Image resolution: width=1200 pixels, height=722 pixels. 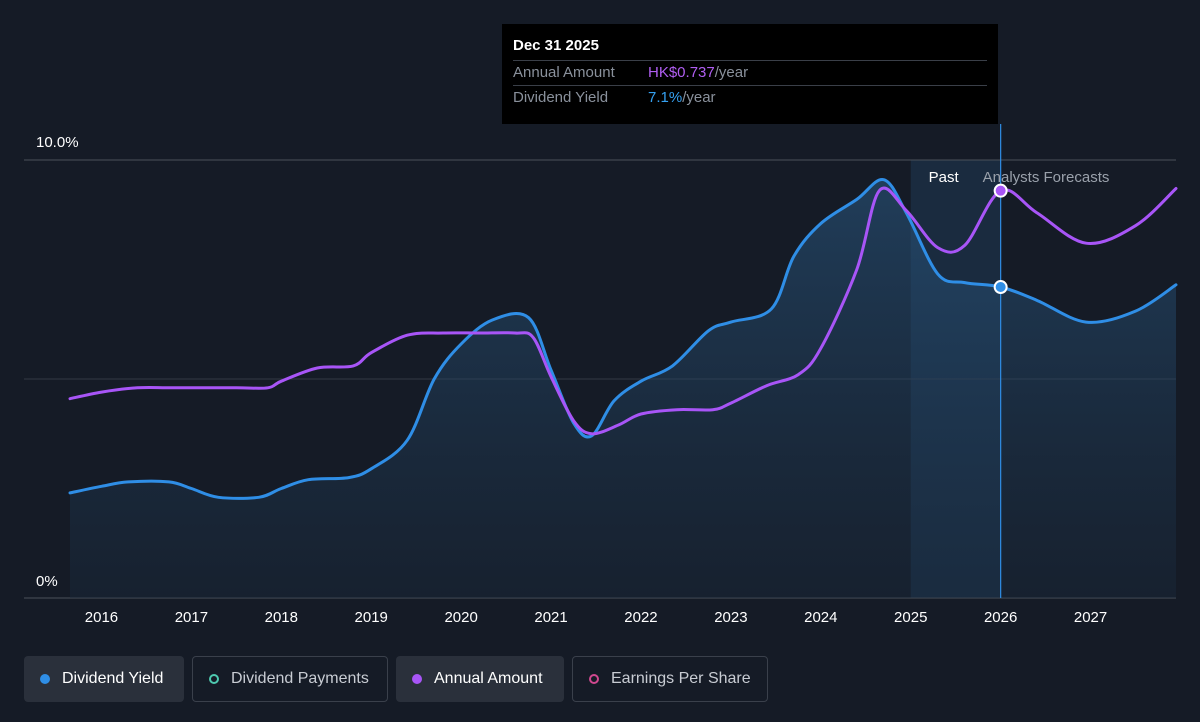 What do you see at coordinates (730, 617) in the screenshot?
I see `x-tick-label: 2023` at bounding box center [730, 617].